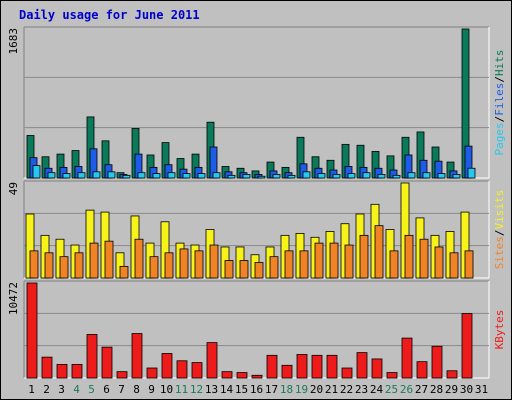 Image resolution: width=512 pixels, height=400 pixels. What do you see at coordinates (451, 389) in the screenshot?
I see `x-tick-label-day-29: 29` at bounding box center [451, 389].